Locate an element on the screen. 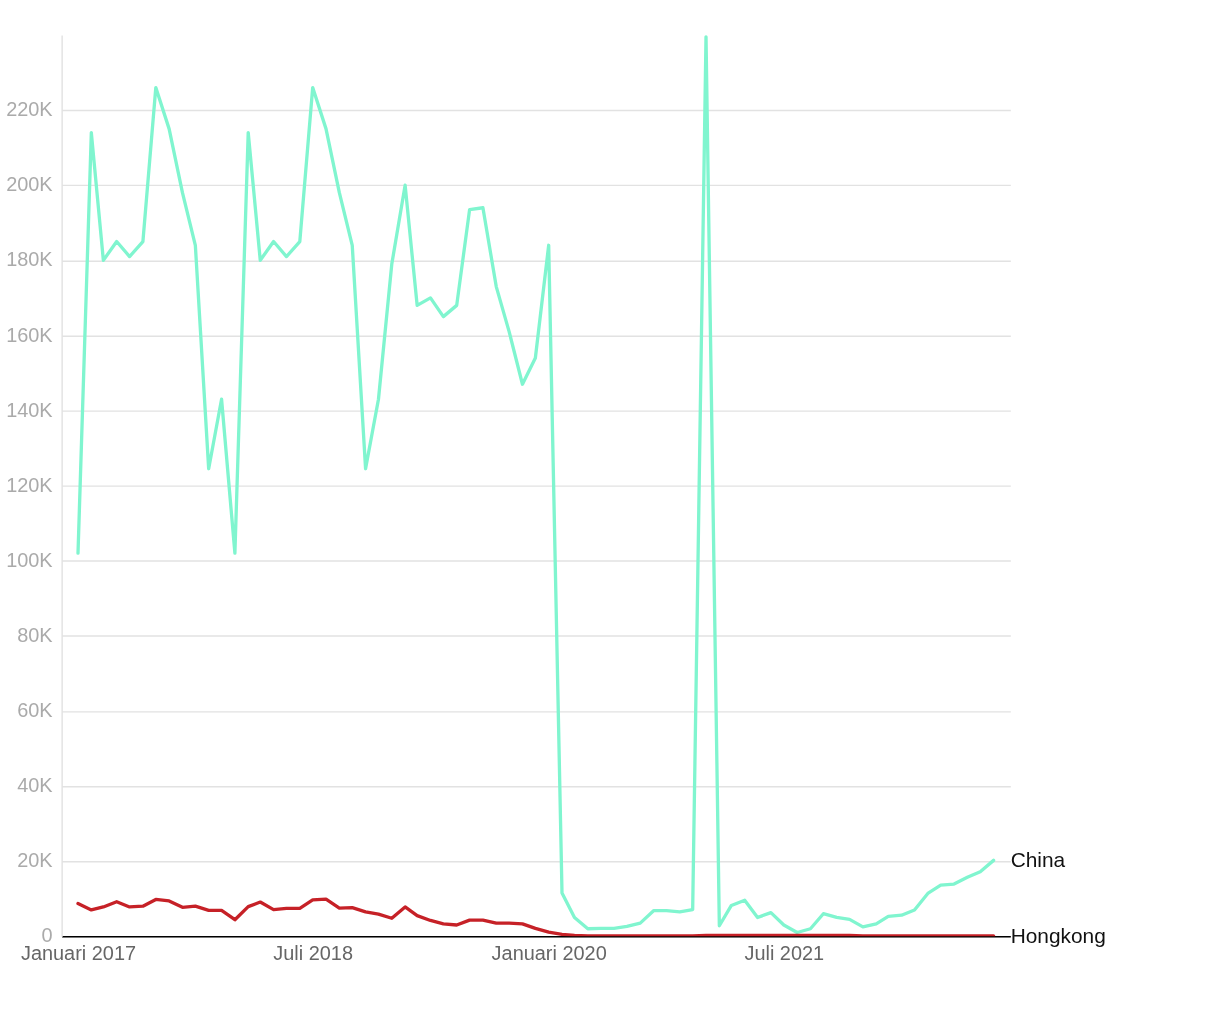 This screenshot has height=1020, width=1220. y-tick-label: 160K is located at coordinates (30, 334).